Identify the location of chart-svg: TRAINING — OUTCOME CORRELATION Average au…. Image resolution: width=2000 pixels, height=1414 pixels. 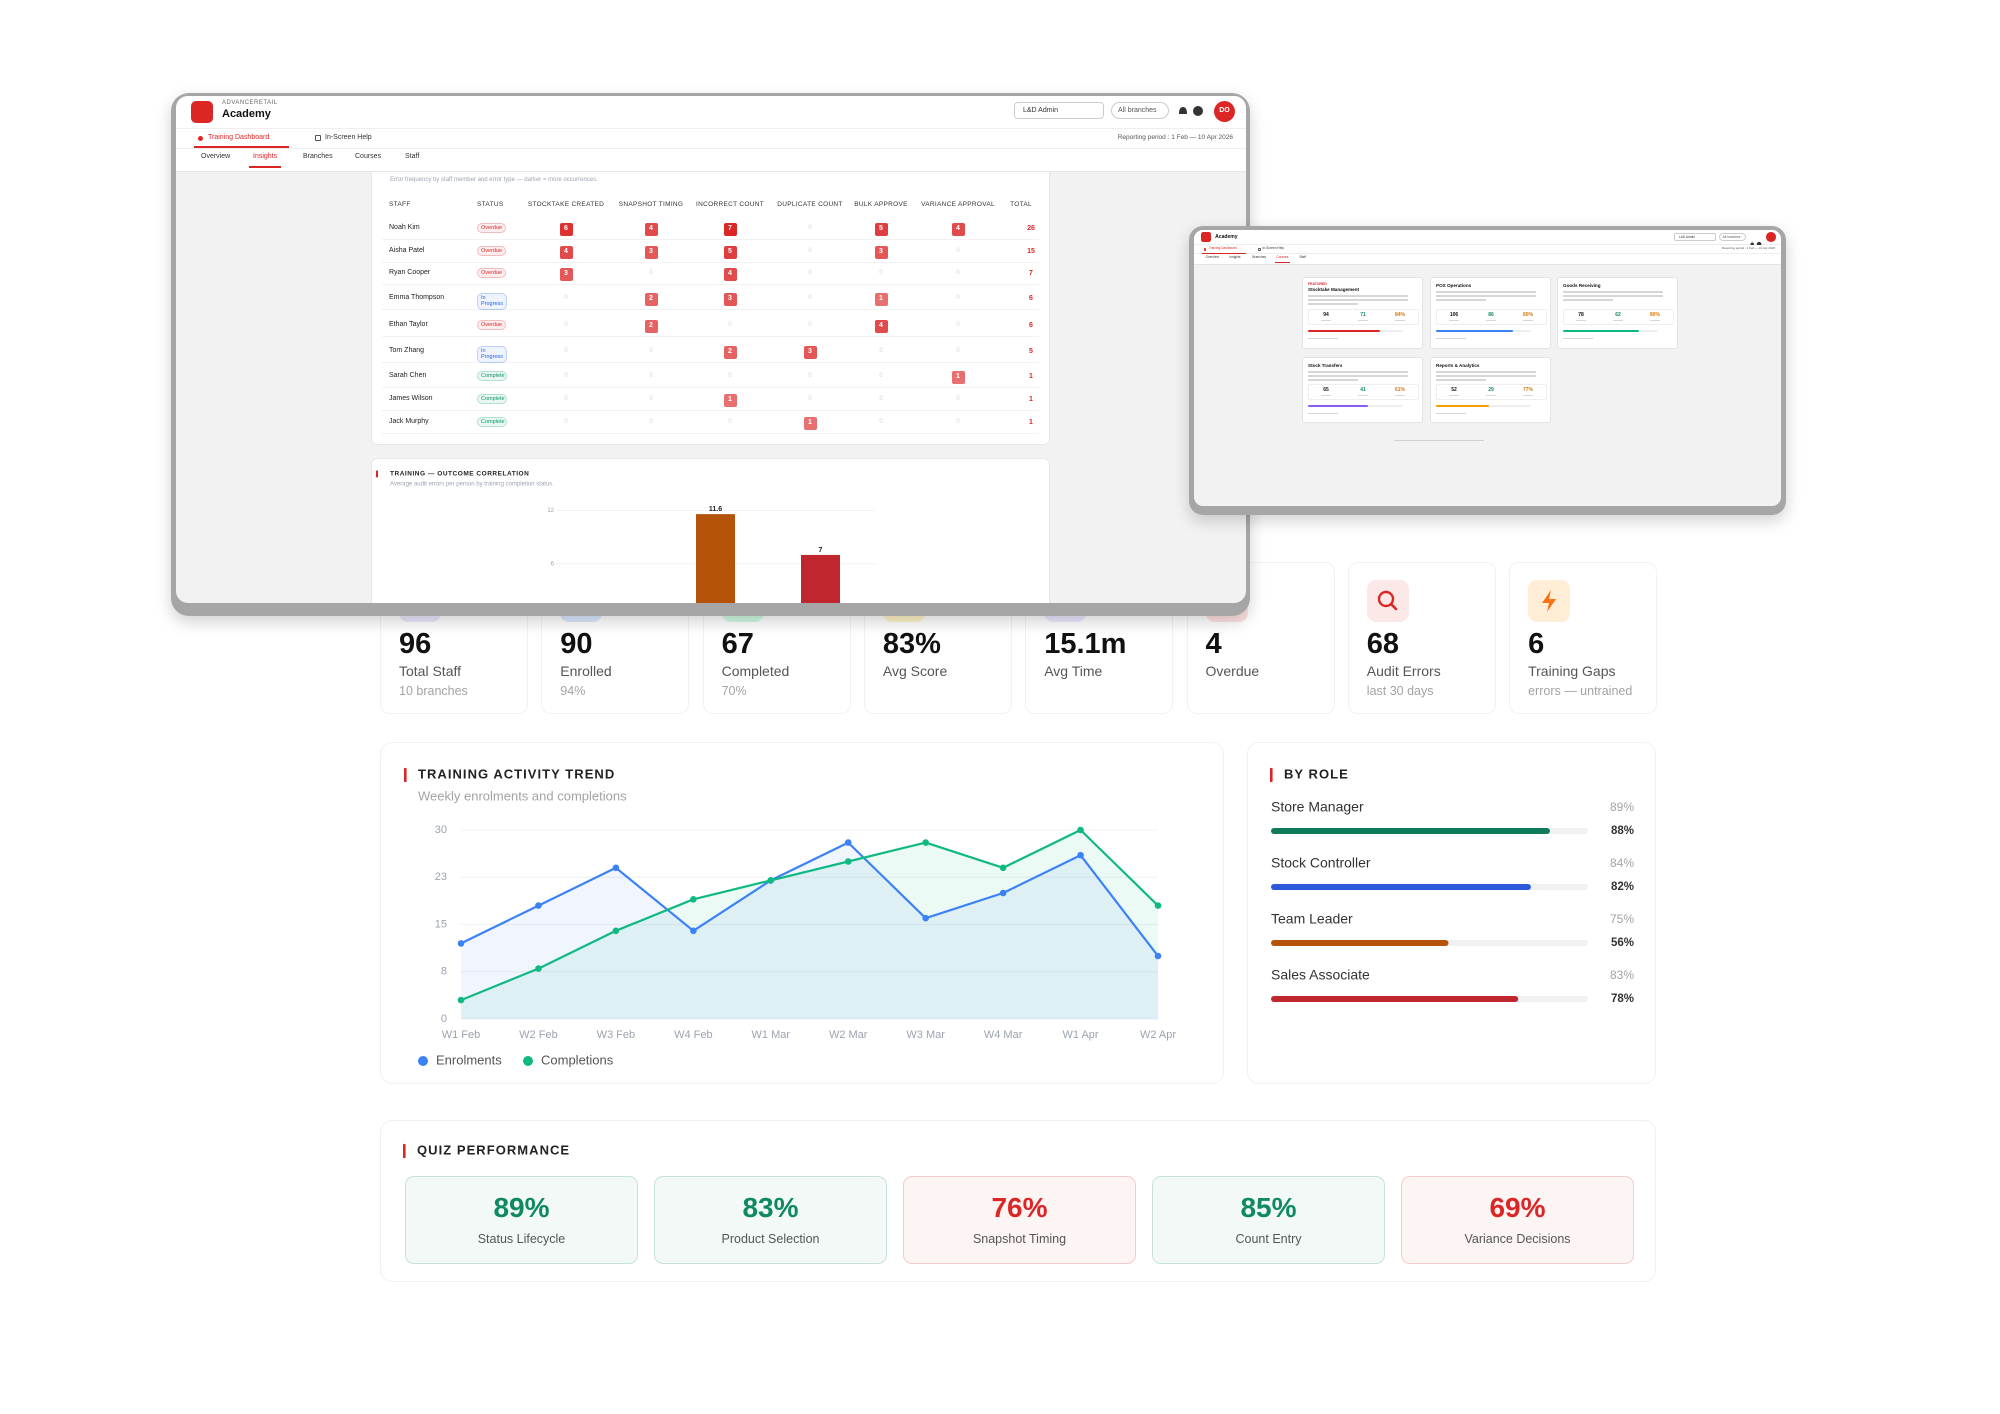
(625, 536).